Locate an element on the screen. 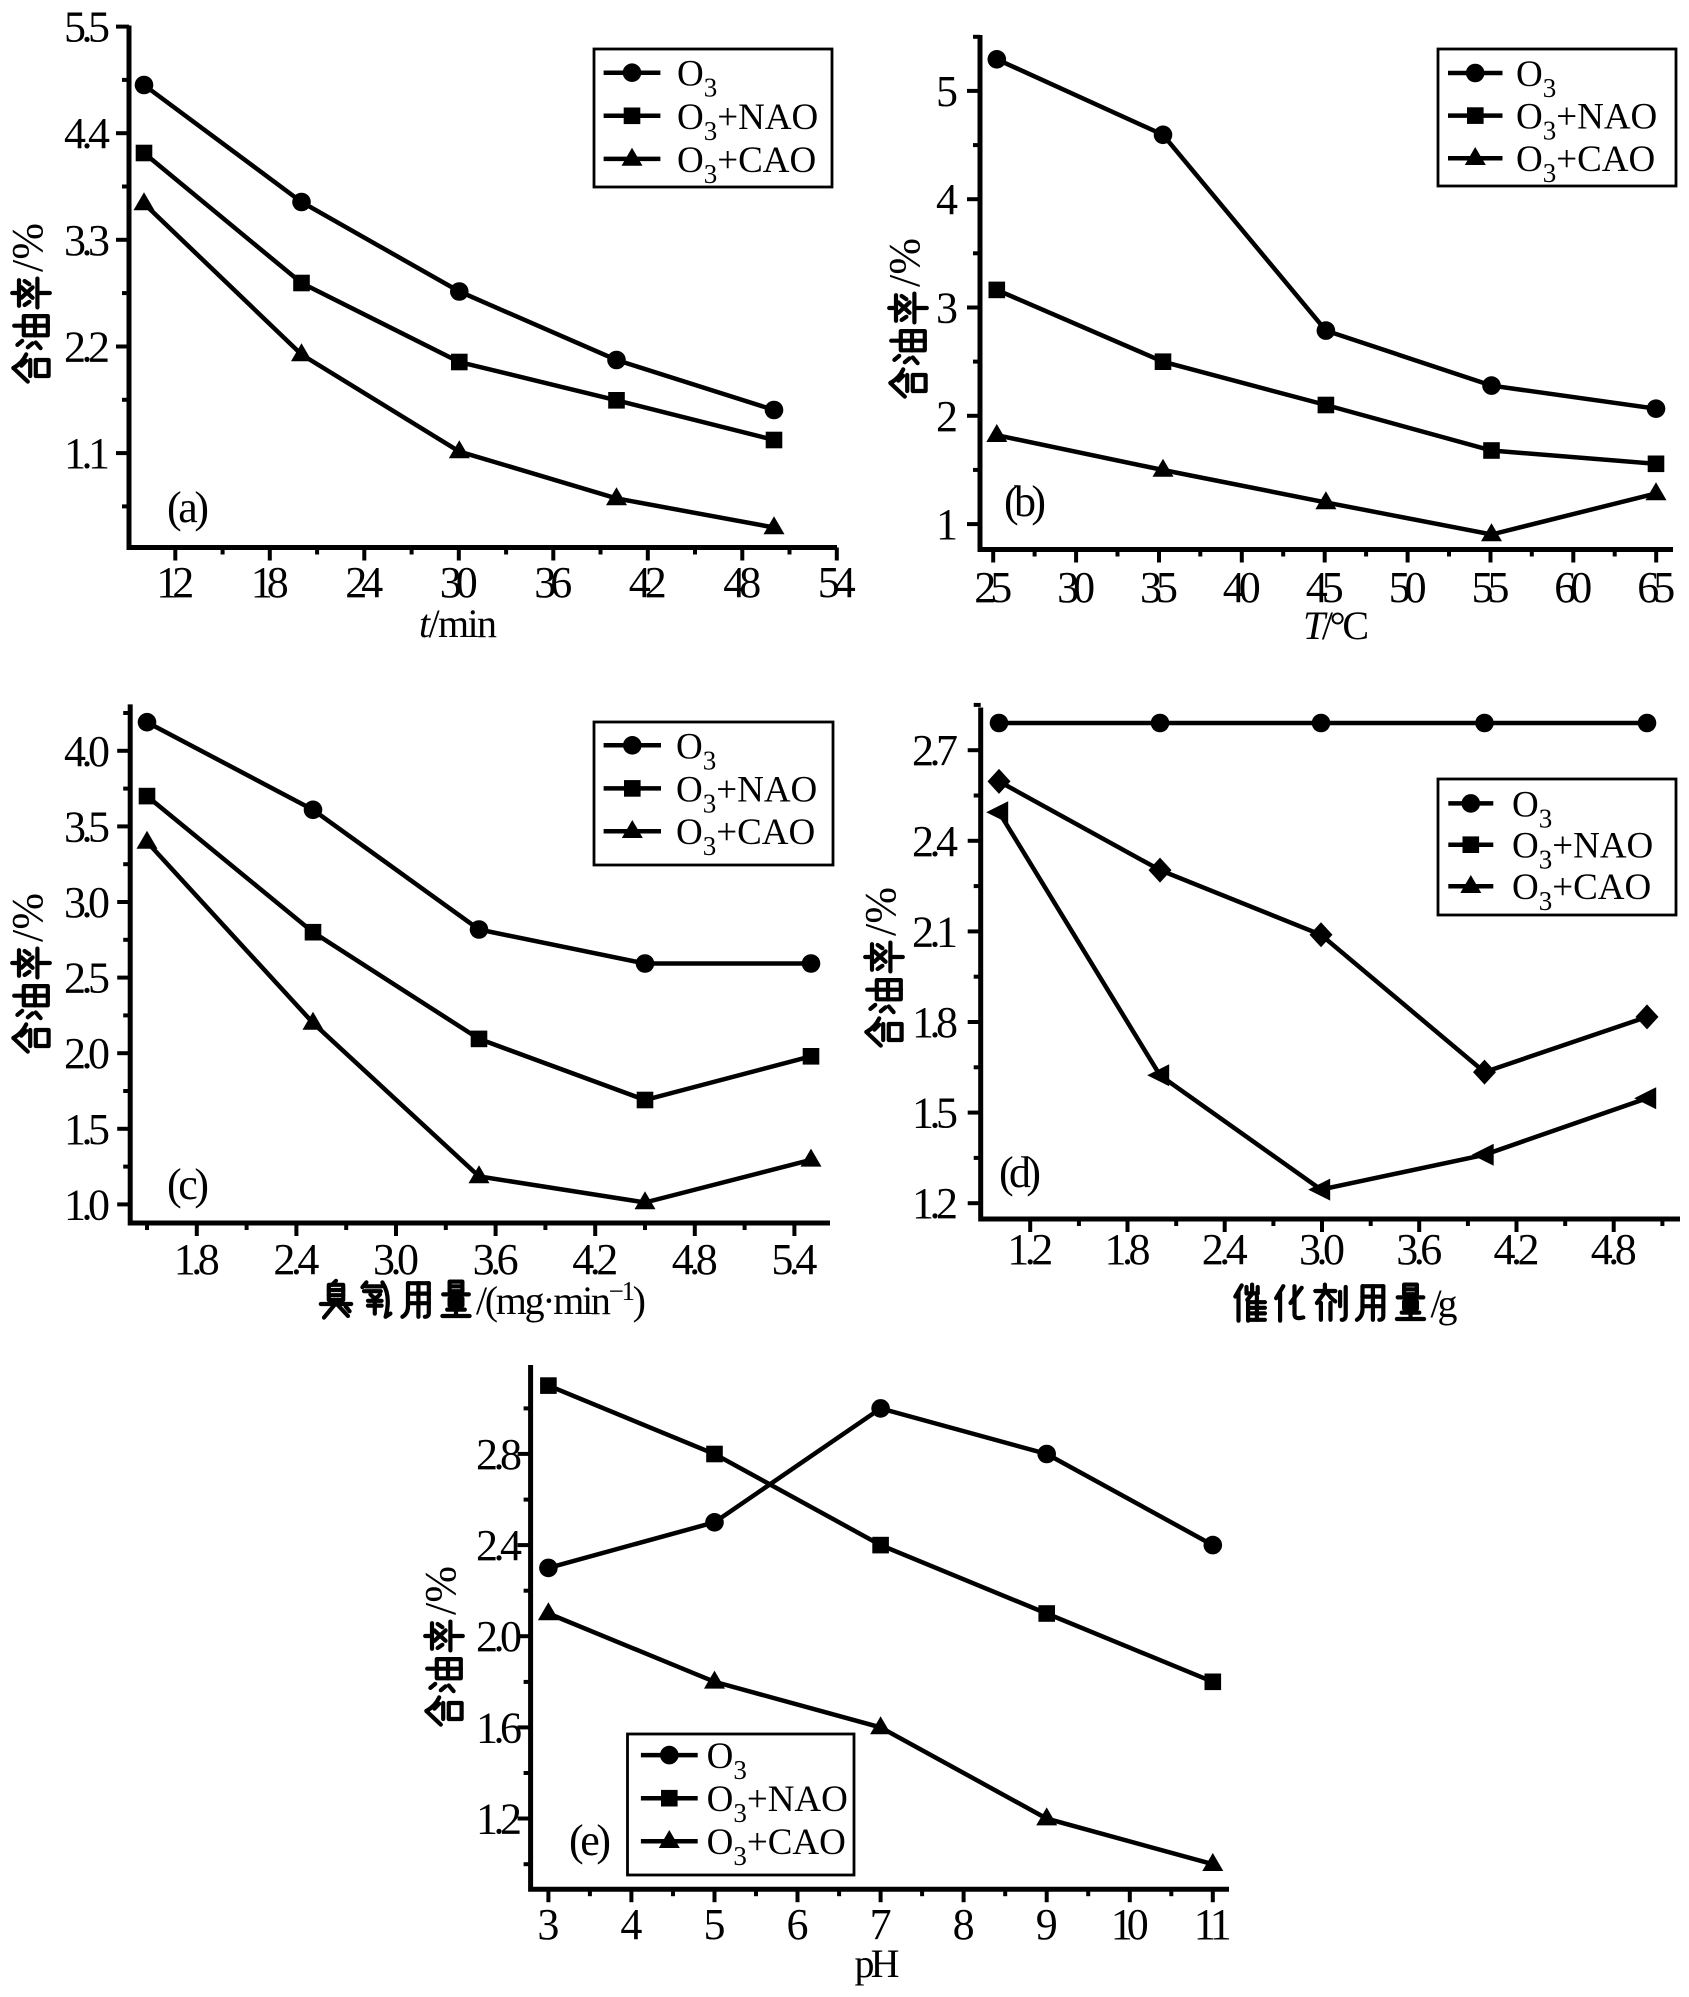  svg-text: 4.4 is located at coordinates (87, 133).